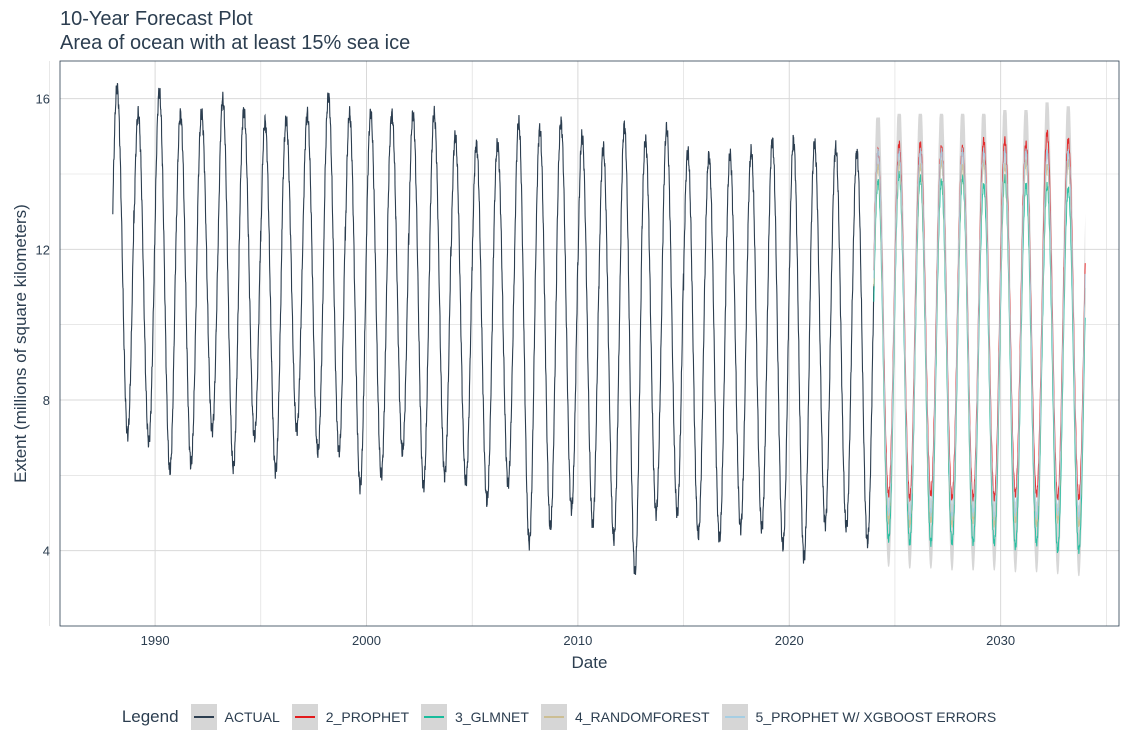 The image size is (1130, 735). I want to click on confidence-band, so click(979, 339).